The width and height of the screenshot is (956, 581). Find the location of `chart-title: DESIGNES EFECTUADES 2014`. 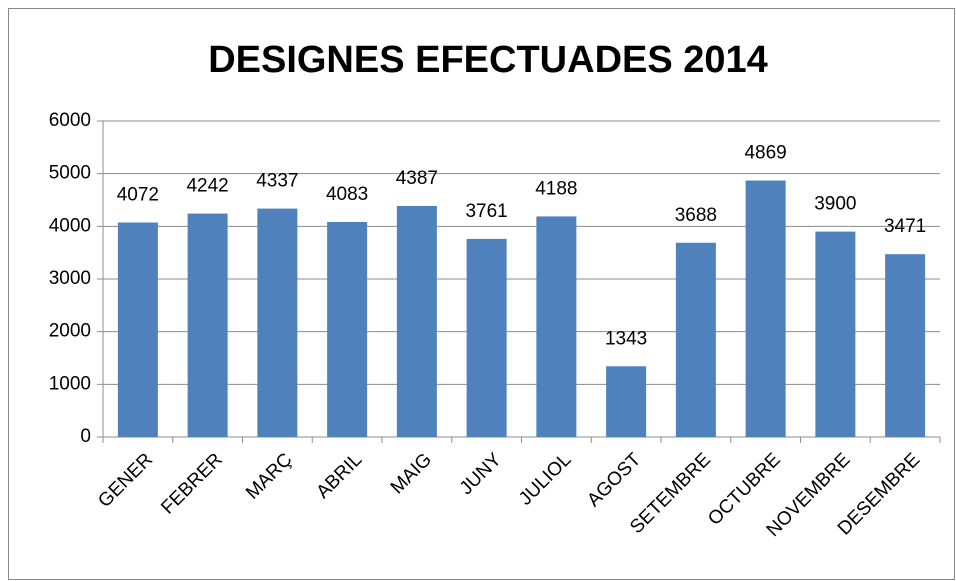

chart-title: DESIGNES EFECTUADES 2014 is located at coordinates (488, 60).